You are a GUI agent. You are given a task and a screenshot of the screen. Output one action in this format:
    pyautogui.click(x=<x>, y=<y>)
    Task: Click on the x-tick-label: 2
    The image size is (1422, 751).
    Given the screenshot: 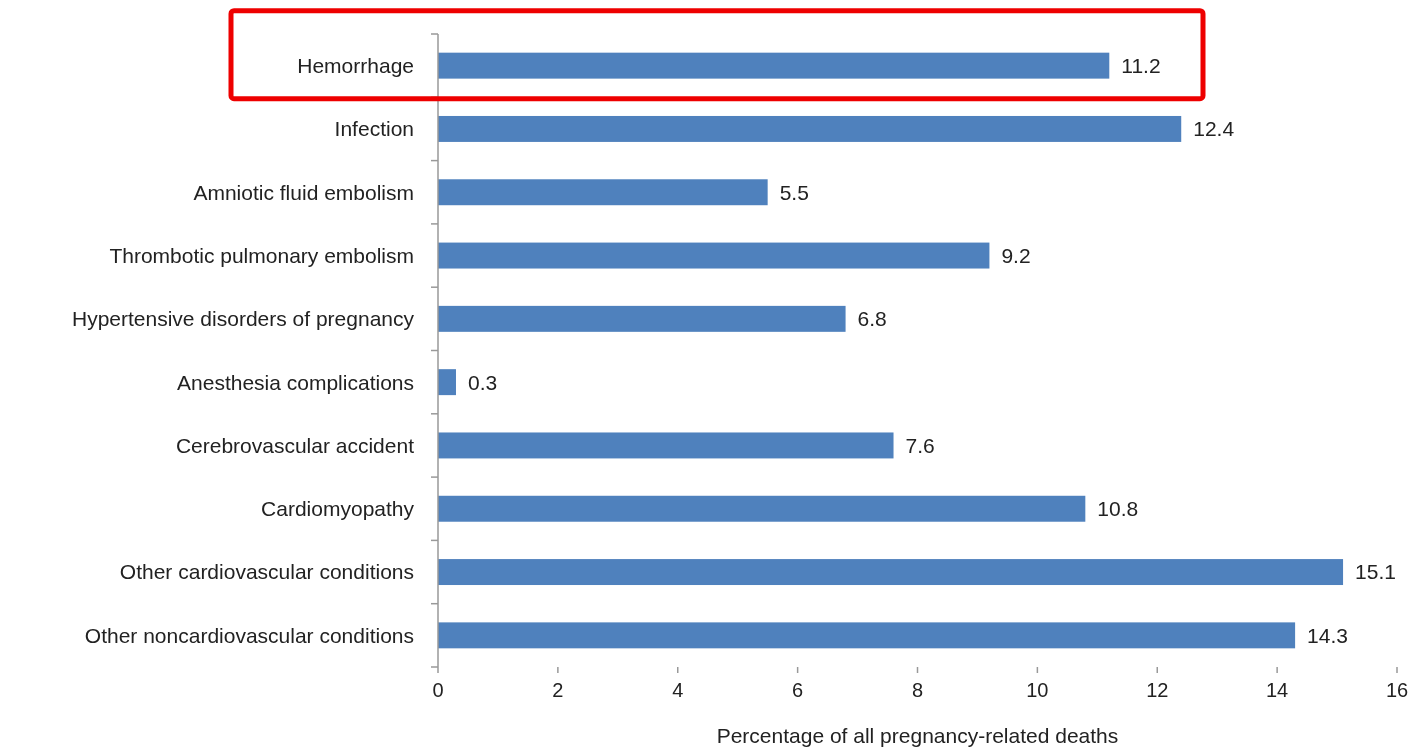 What is the action you would take?
    pyautogui.click(x=558, y=690)
    